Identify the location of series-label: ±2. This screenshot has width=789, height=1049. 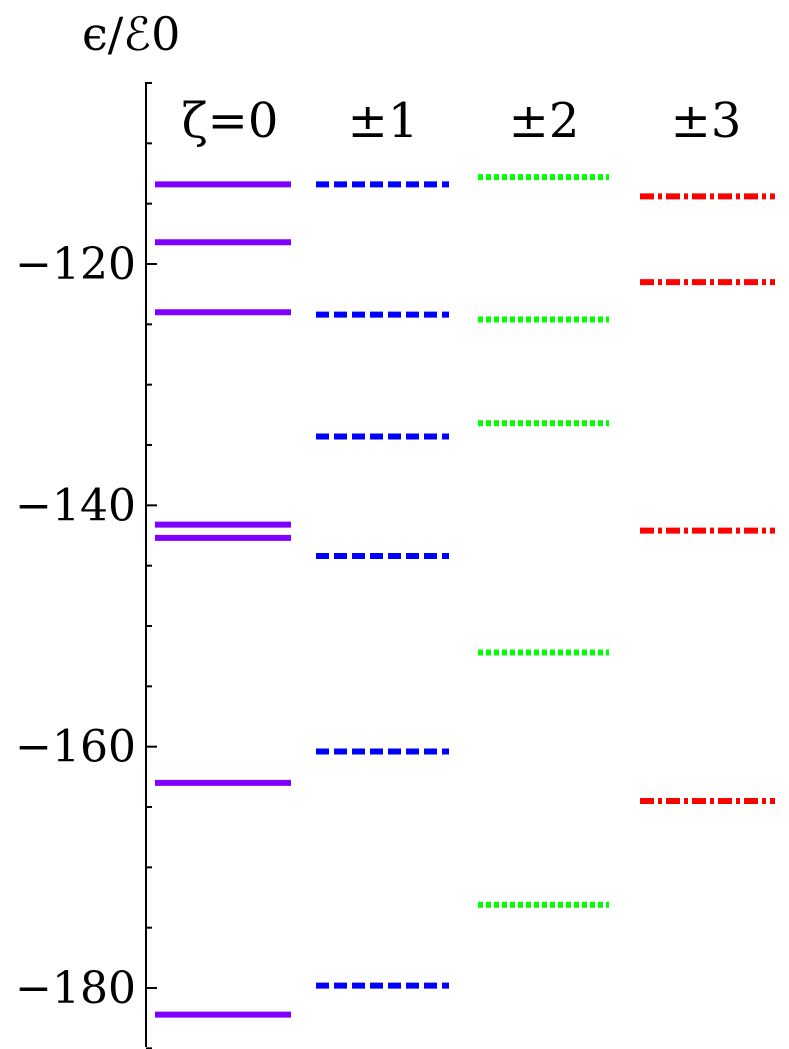
(544, 121).